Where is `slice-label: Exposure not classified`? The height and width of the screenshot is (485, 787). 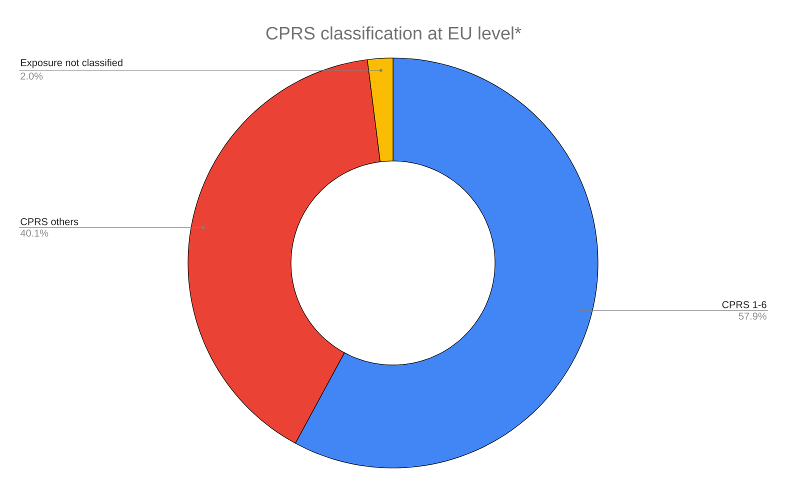 slice-label: Exposure not classified is located at coordinates (71, 63).